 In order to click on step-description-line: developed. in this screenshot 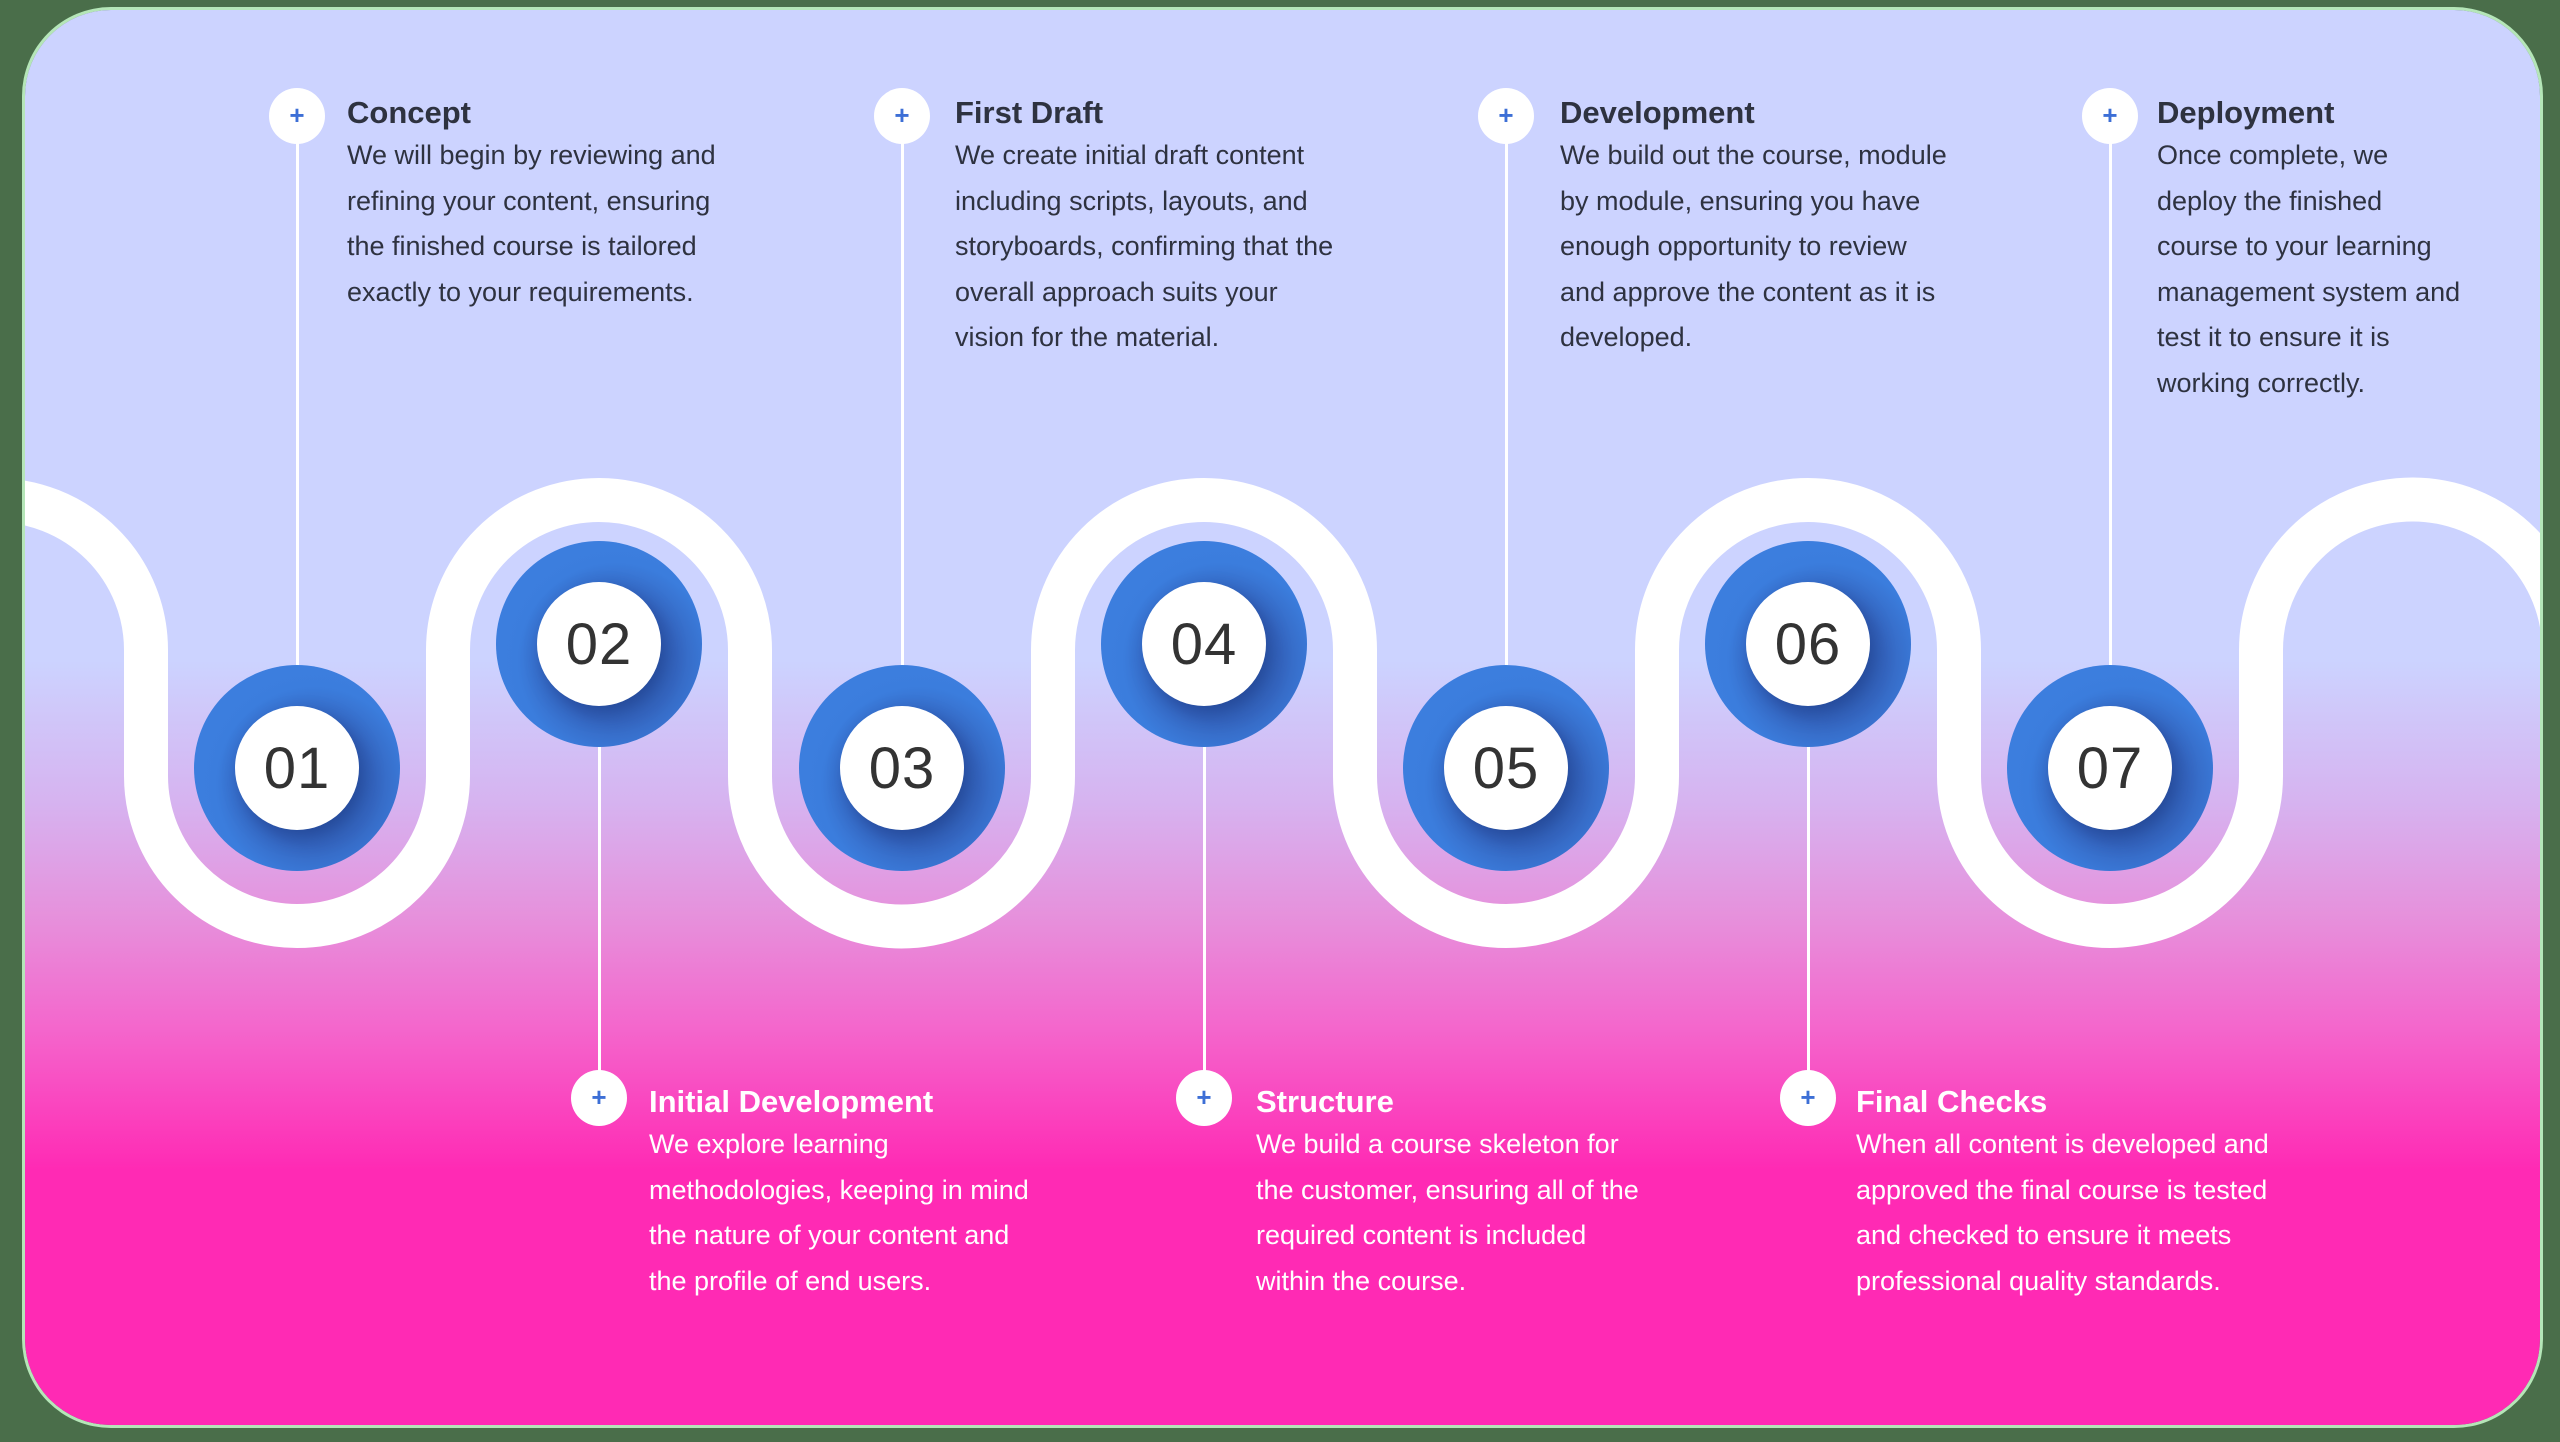, I will do `click(1626, 337)`.